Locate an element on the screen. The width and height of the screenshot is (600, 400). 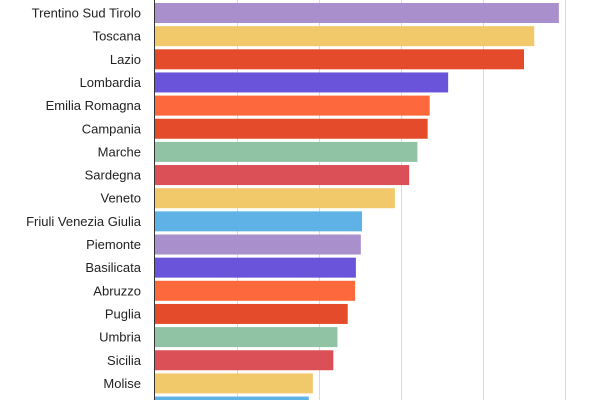
category-label: Umbria is located at coordinates (120, 337).